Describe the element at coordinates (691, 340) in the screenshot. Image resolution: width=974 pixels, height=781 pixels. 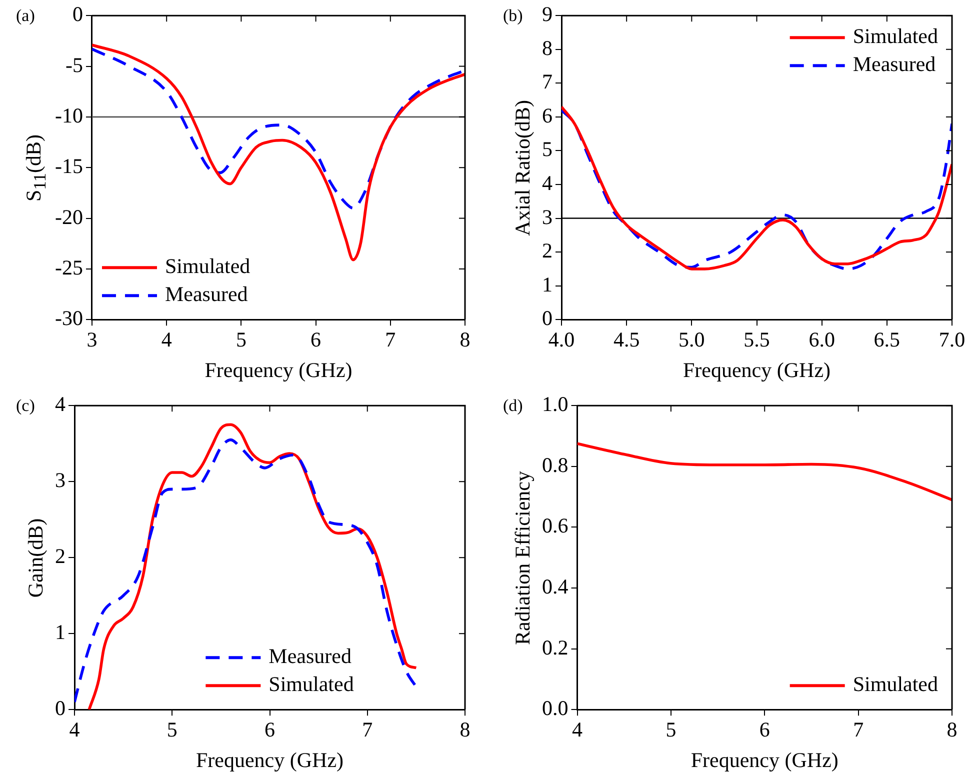
I see `x-tick-label: 5.0` at that location.